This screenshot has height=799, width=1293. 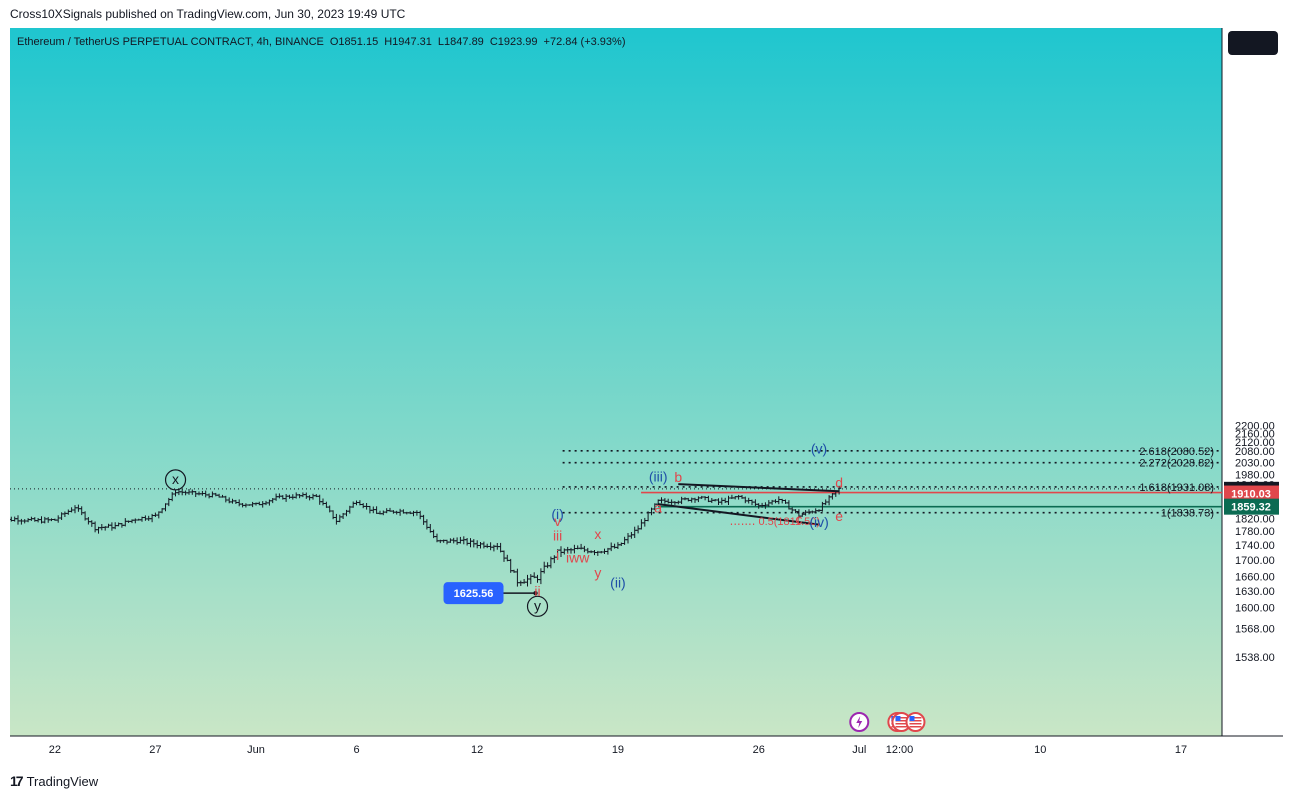 What do you see at coordinates (477, 750) in the screenshot?
I see `x-tick-label: 12` at bounding box center [477, 750].